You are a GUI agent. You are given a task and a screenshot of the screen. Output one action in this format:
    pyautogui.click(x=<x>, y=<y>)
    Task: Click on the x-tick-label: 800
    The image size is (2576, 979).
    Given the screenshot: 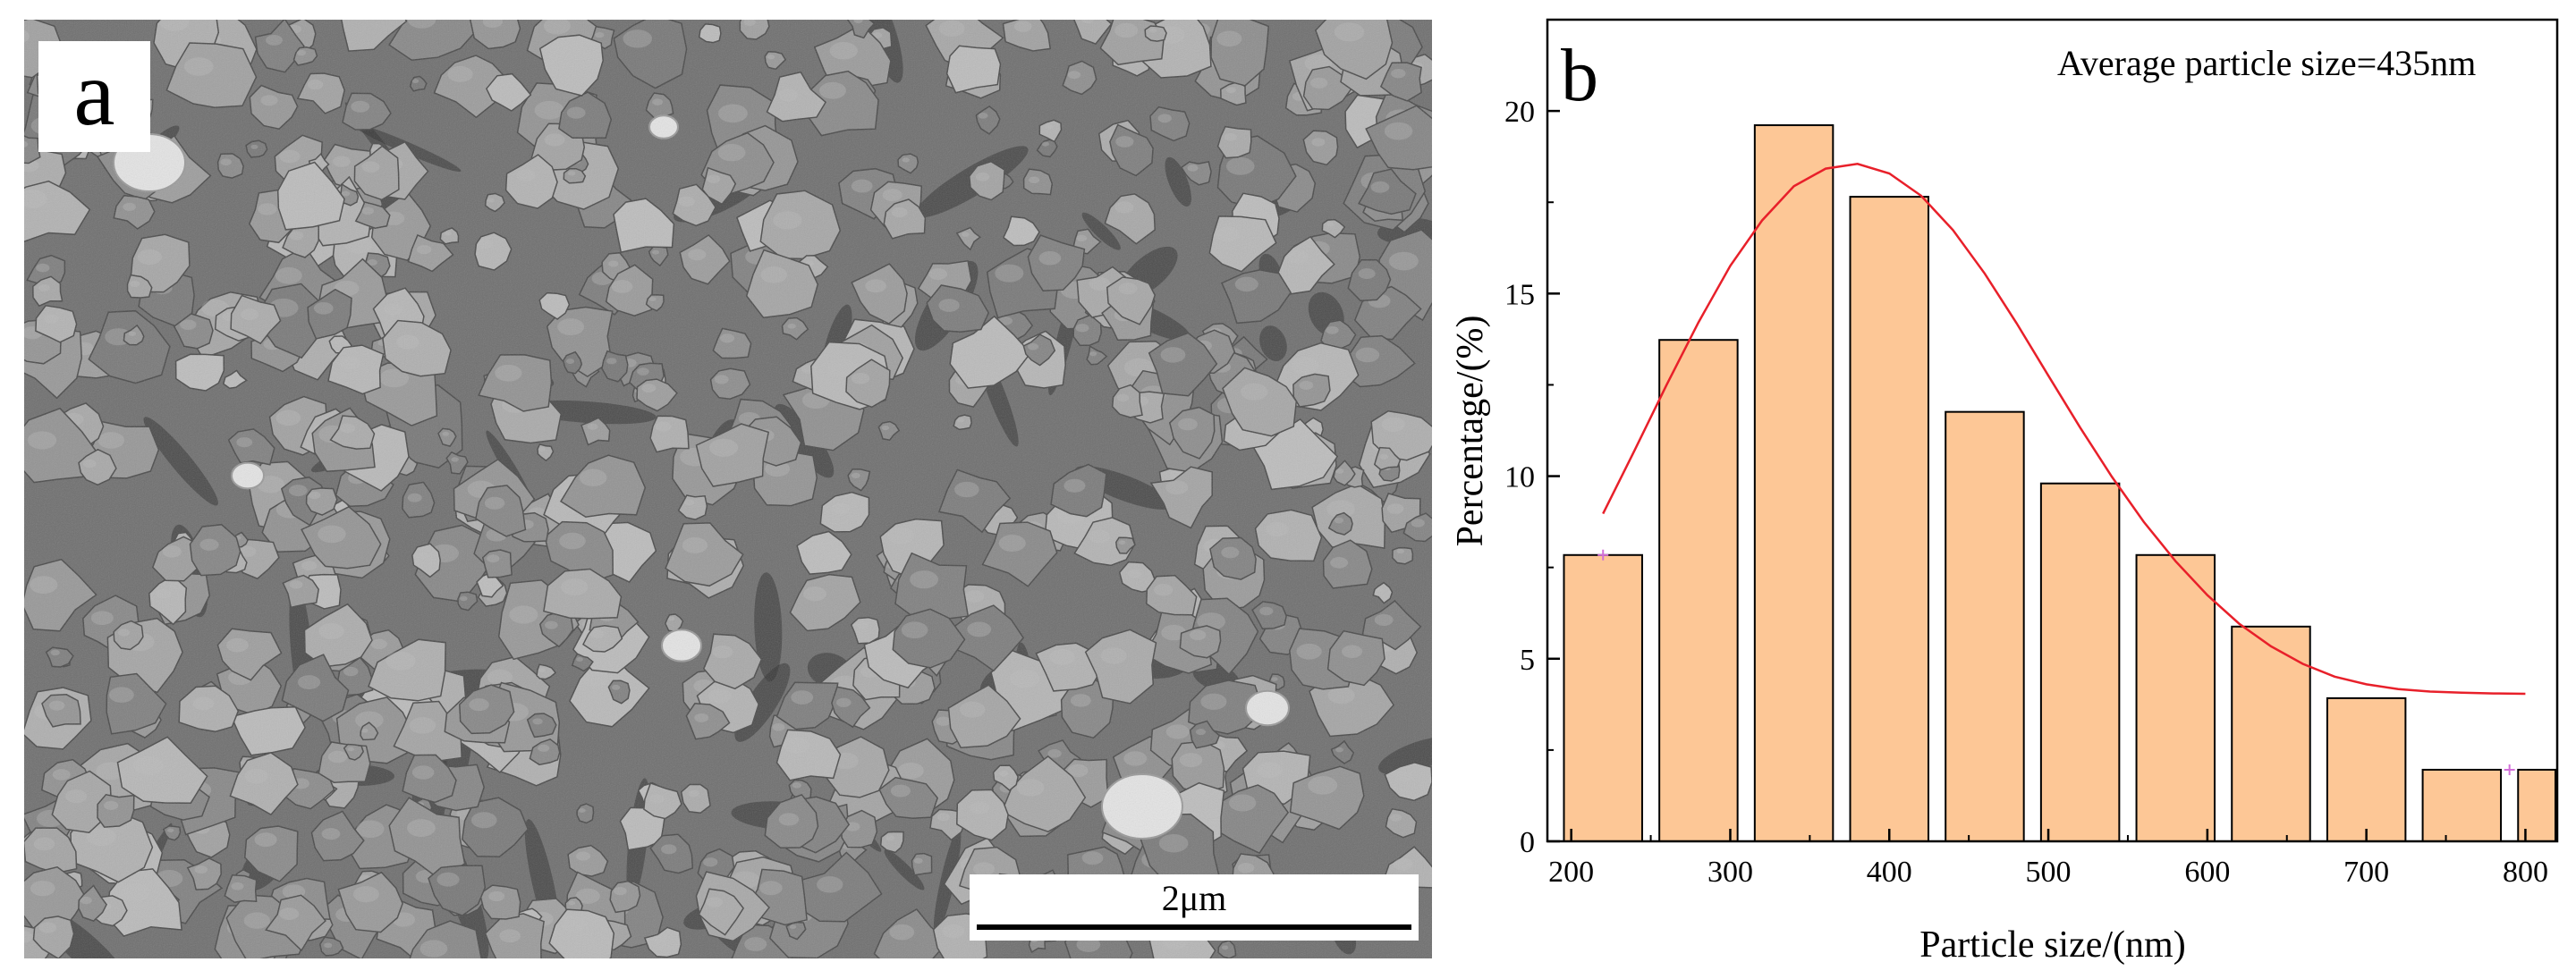 What is the action you would take?
    pyautogui.click(x=2525, y=873)
    